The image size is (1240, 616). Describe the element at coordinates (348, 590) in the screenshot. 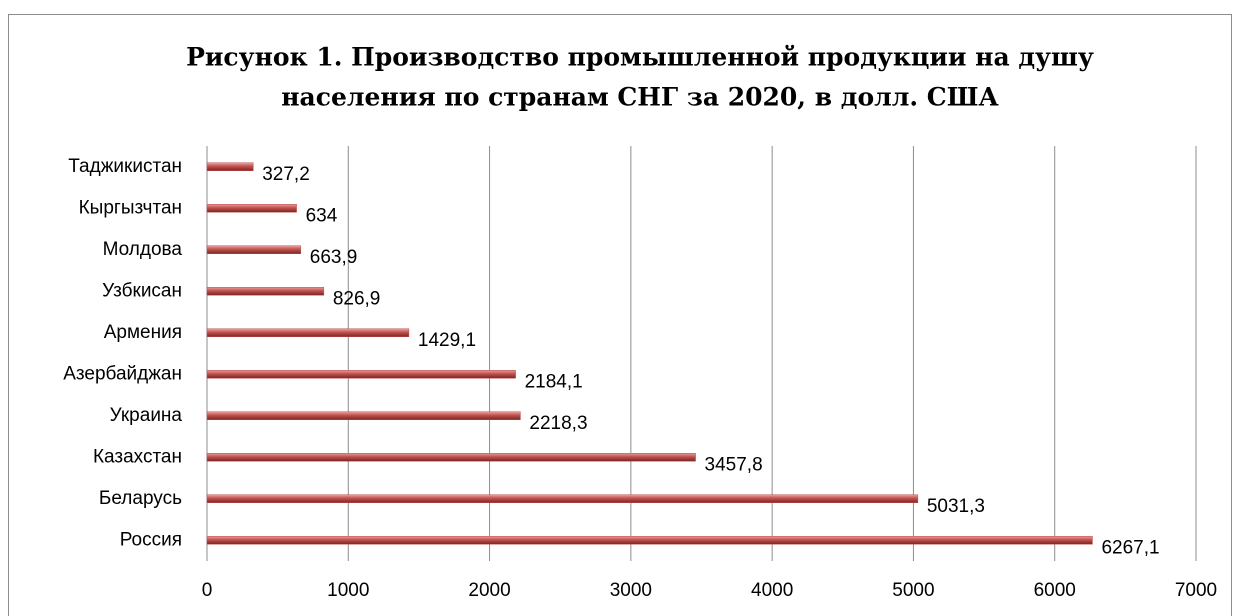

I see `x-tick-label: 1000` at that location.